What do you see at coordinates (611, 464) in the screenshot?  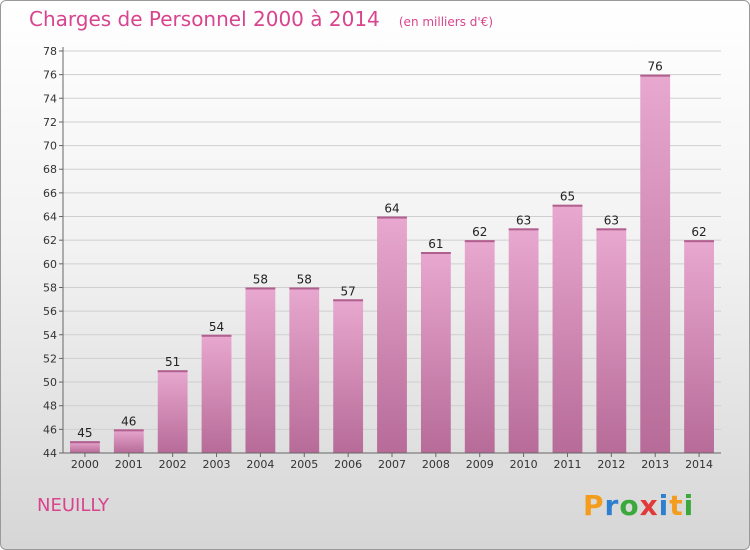 I see `x-tick-label: 2012` at bounding box center [611, 464].